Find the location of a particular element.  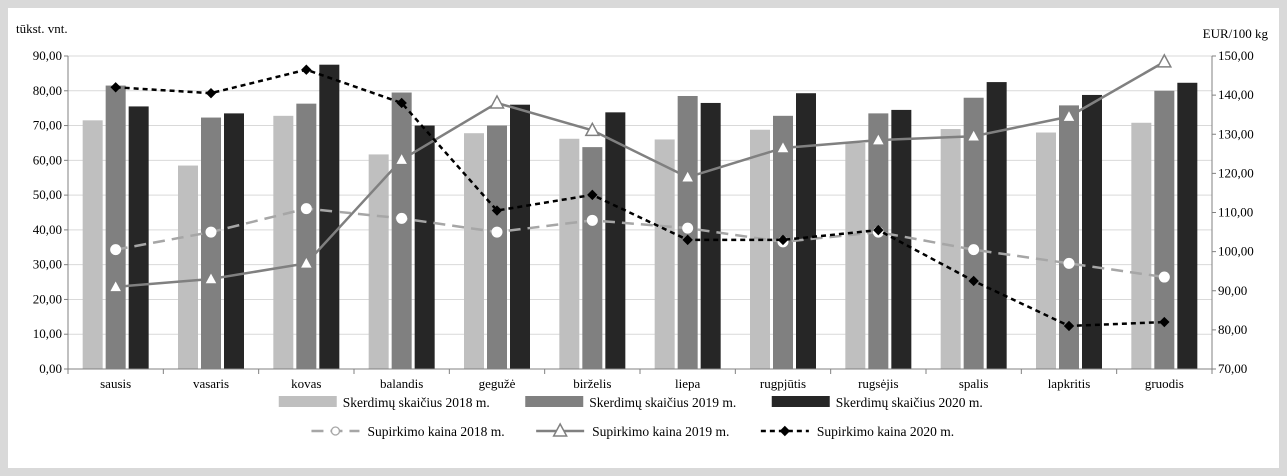

x-tick-label: vasaris is located at coordinates (211, 383).